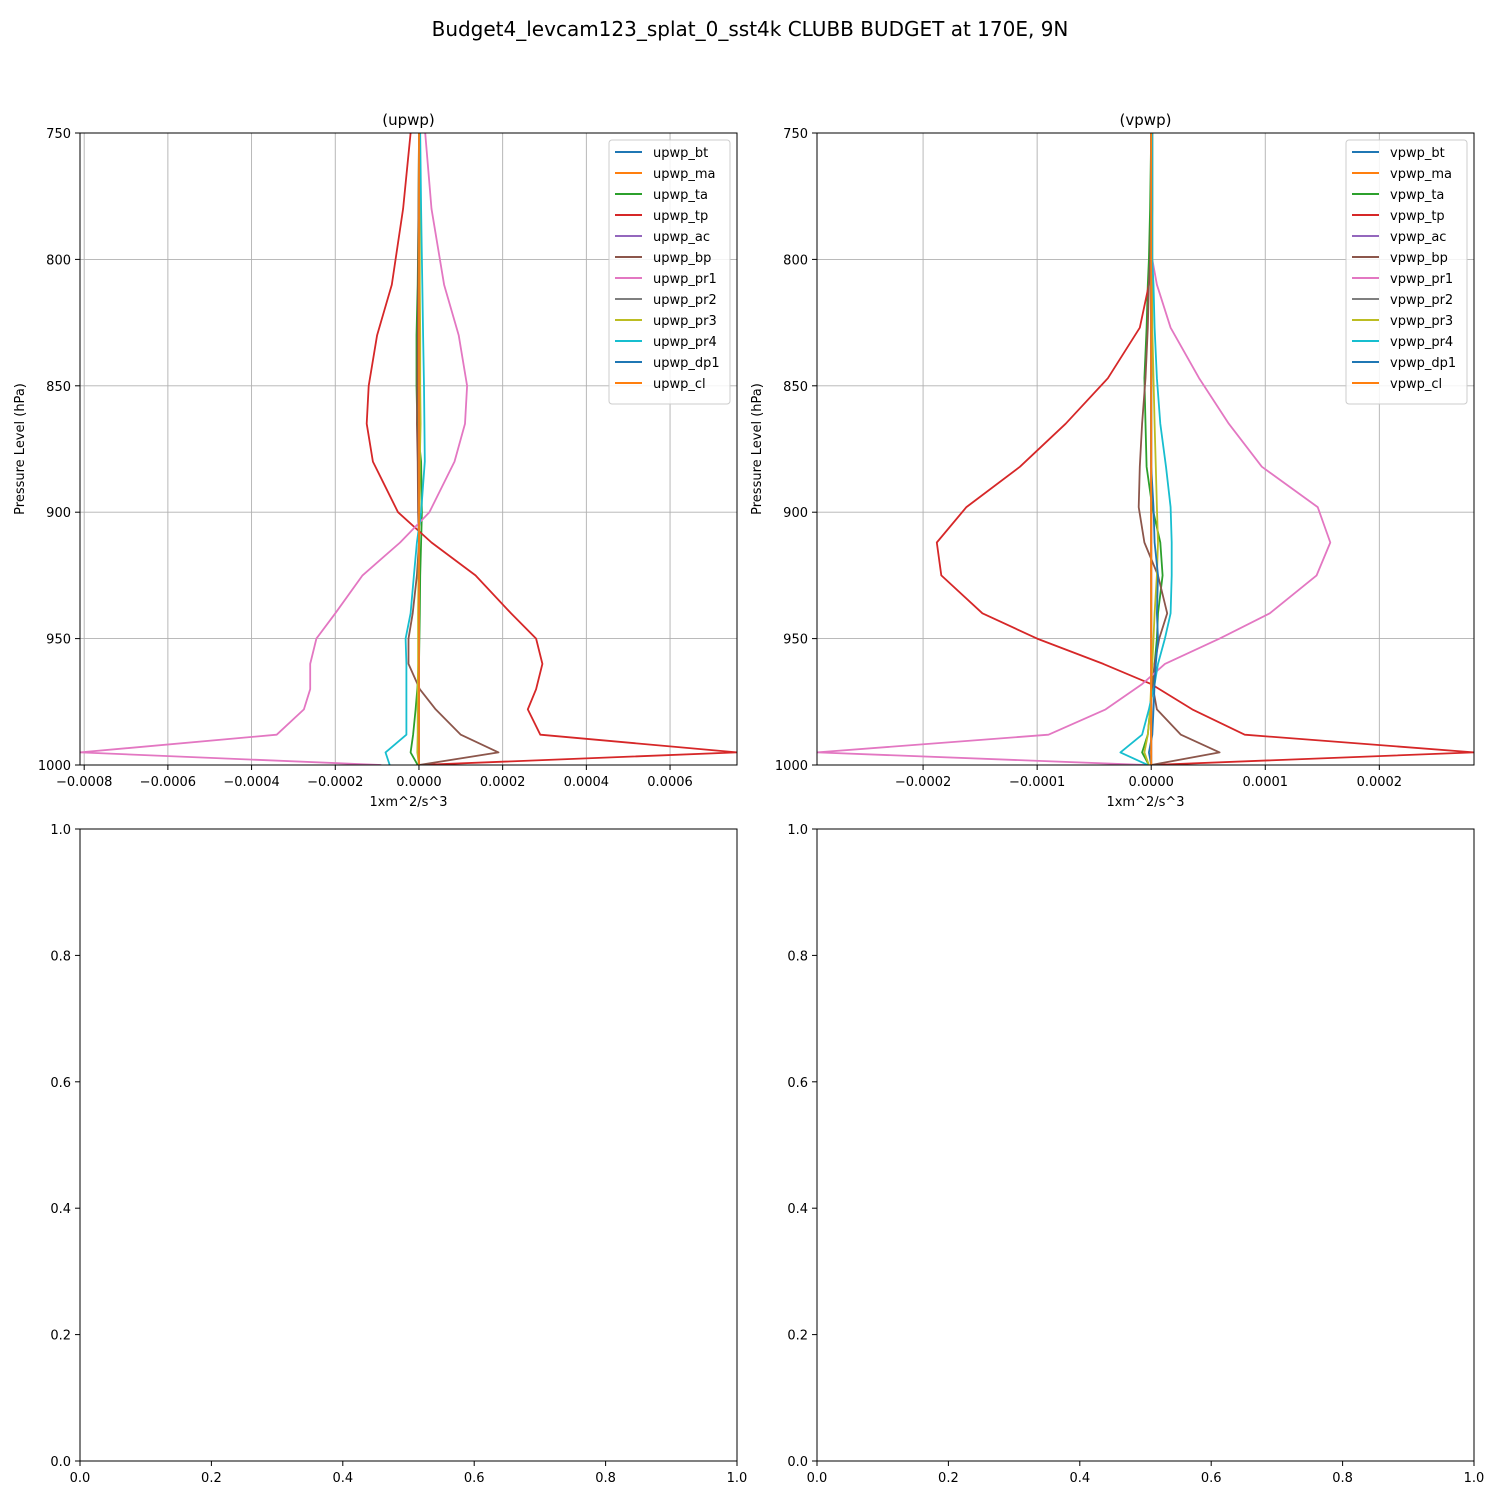  What do you see at coordinates (274, 449) in the screenshot?
I see `series-line-upwp_pr1` at bounding box center [274, 449].